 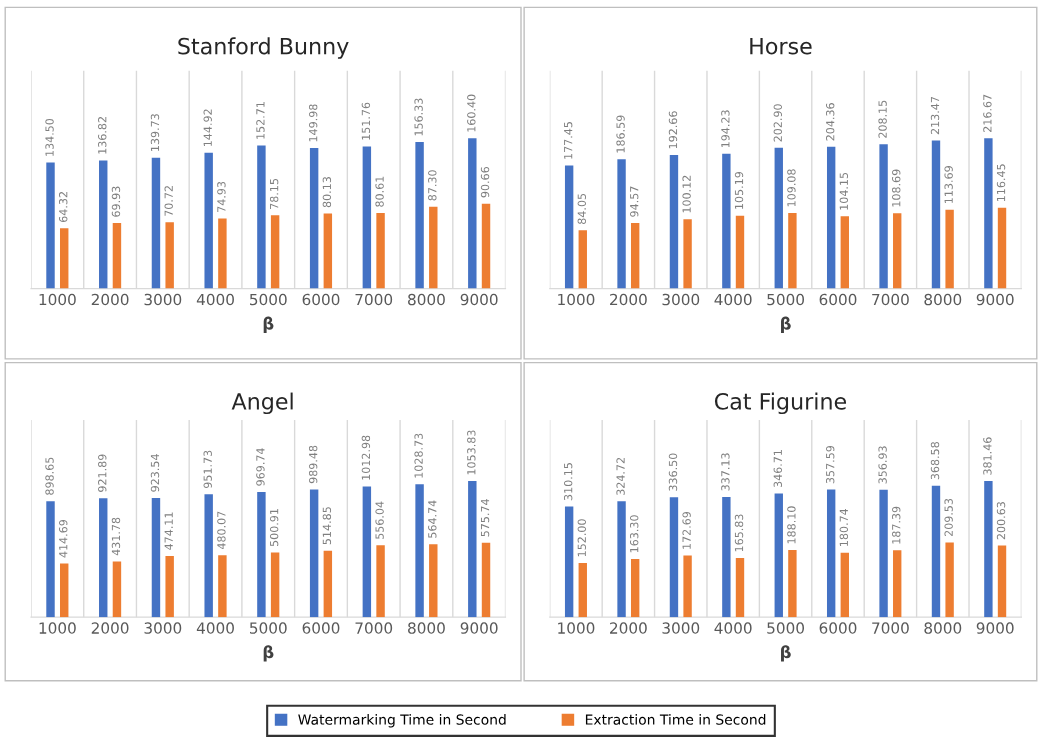 What do you see at coordinates (995, 299) in the screenshot?
I see `x-tick-label: 9000` at bounding box center [995, 299].